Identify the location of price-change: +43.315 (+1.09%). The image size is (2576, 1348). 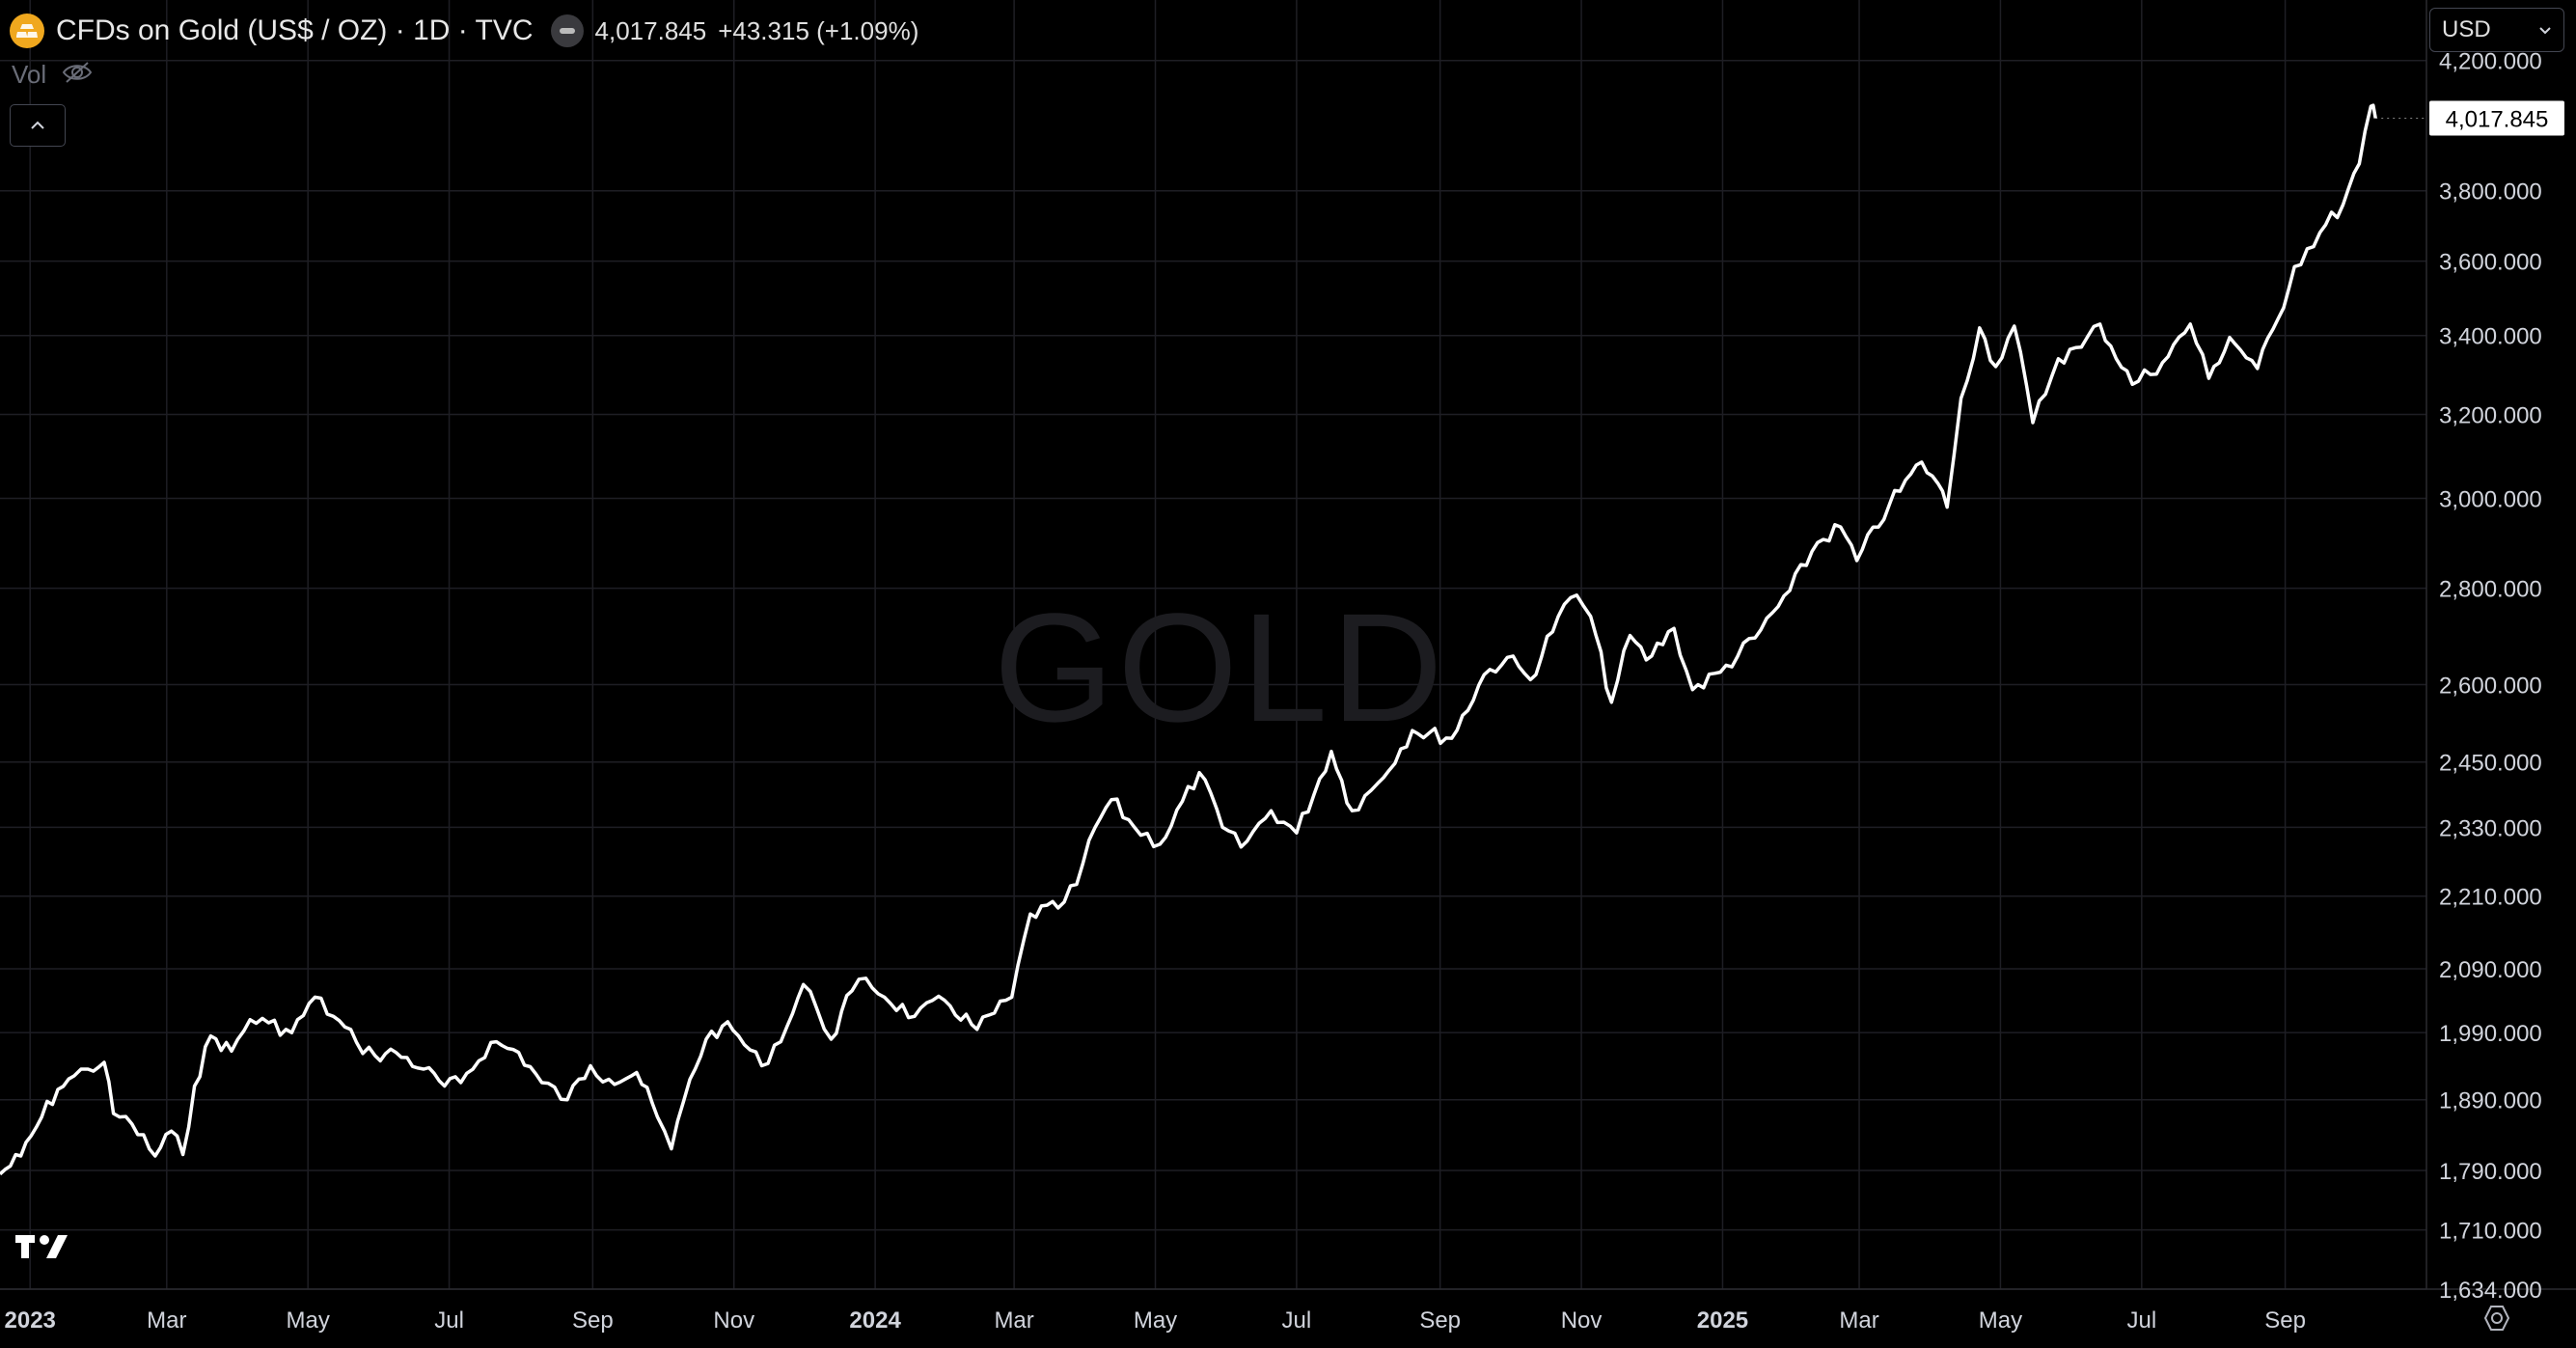
(819, 30).